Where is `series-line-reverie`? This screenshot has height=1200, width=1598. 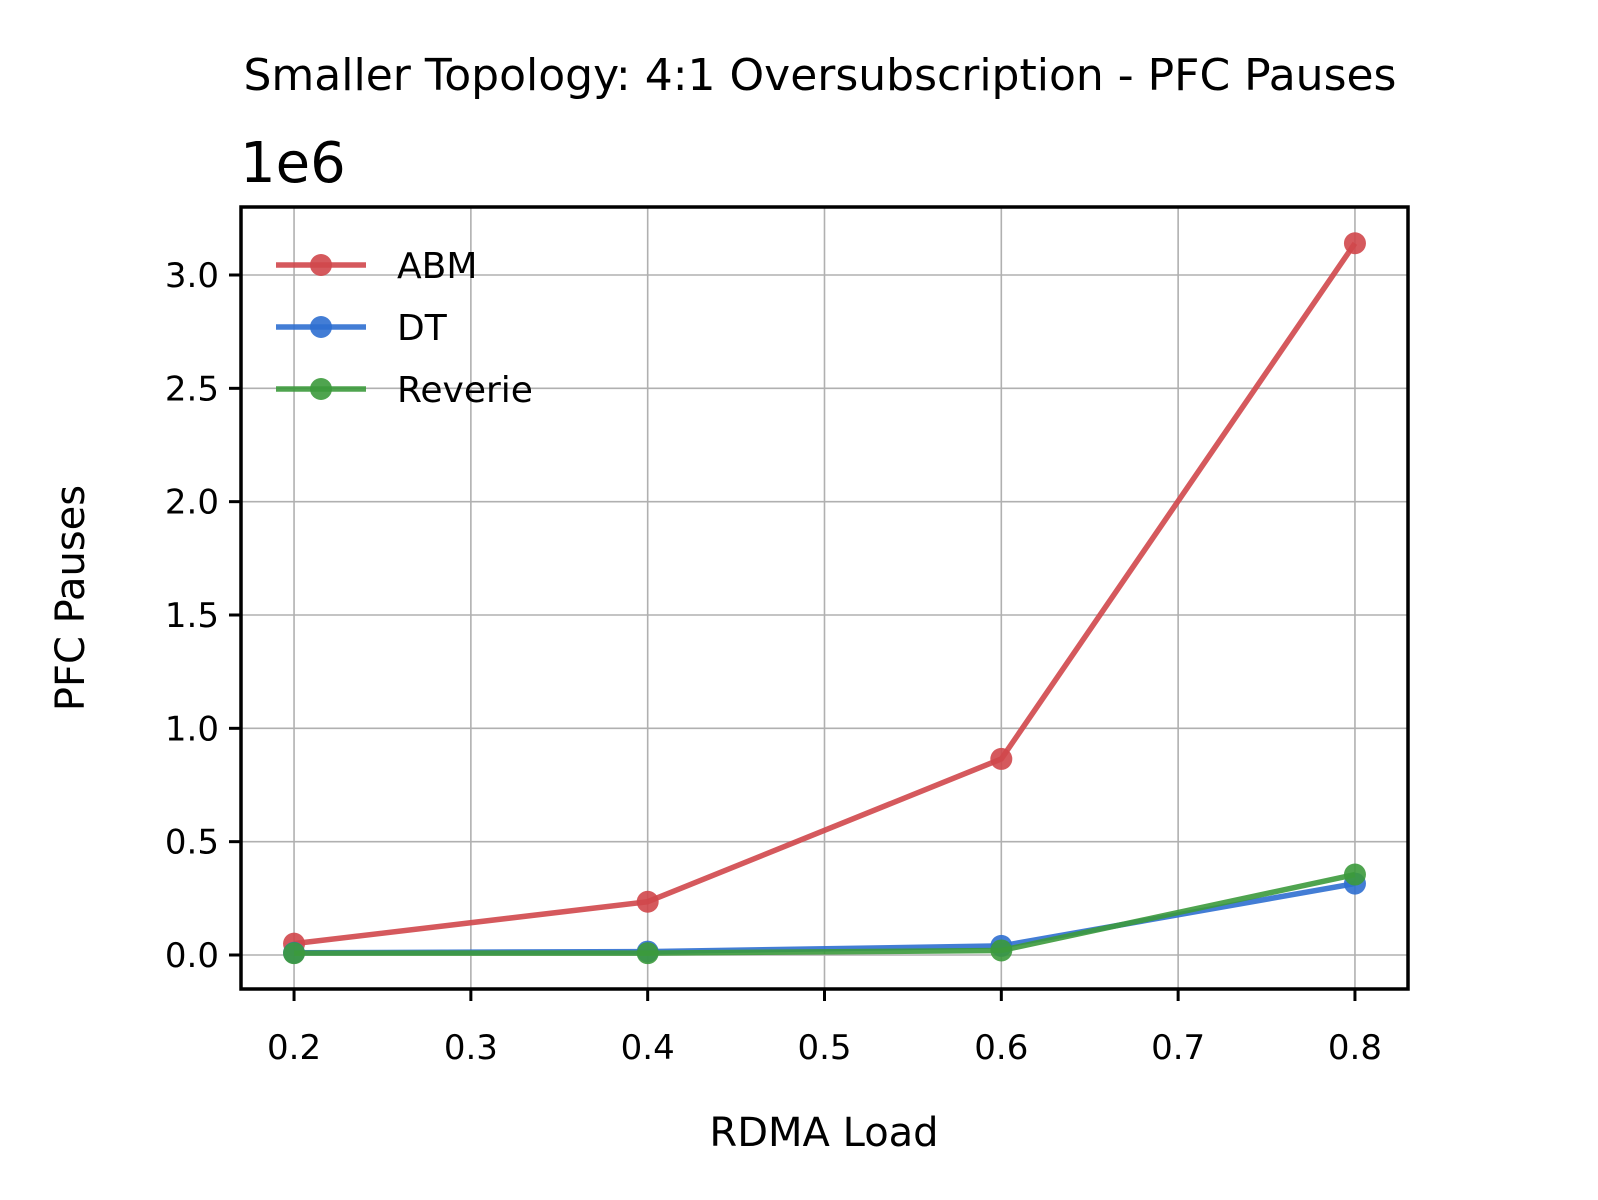
series-line-reverie is located at coordinates (825, 913).